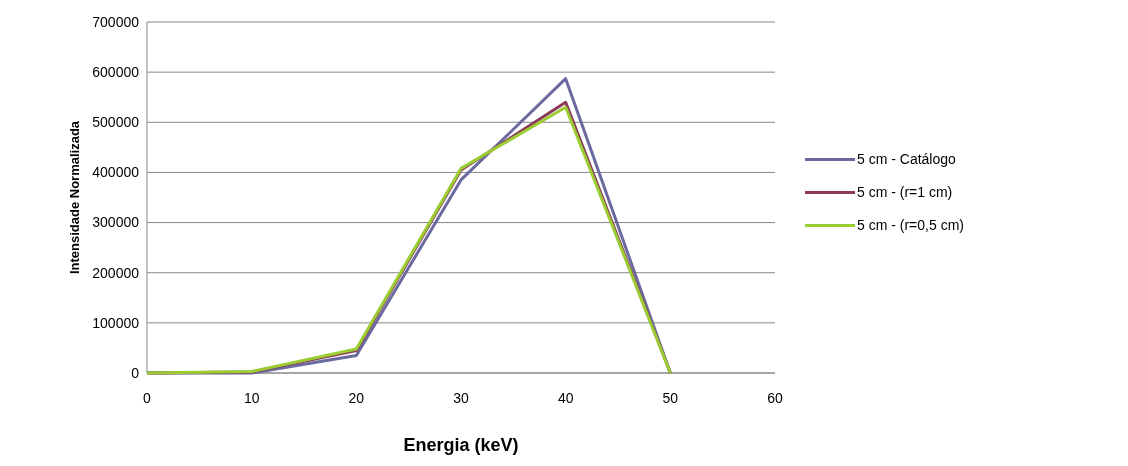 Image resolution: width=1128 pixels, height=466 pixels. What do you see at coordinates (356, 398) in the screenshot?
I see `x-tick-label: 20` at bounding box center [356, 398].